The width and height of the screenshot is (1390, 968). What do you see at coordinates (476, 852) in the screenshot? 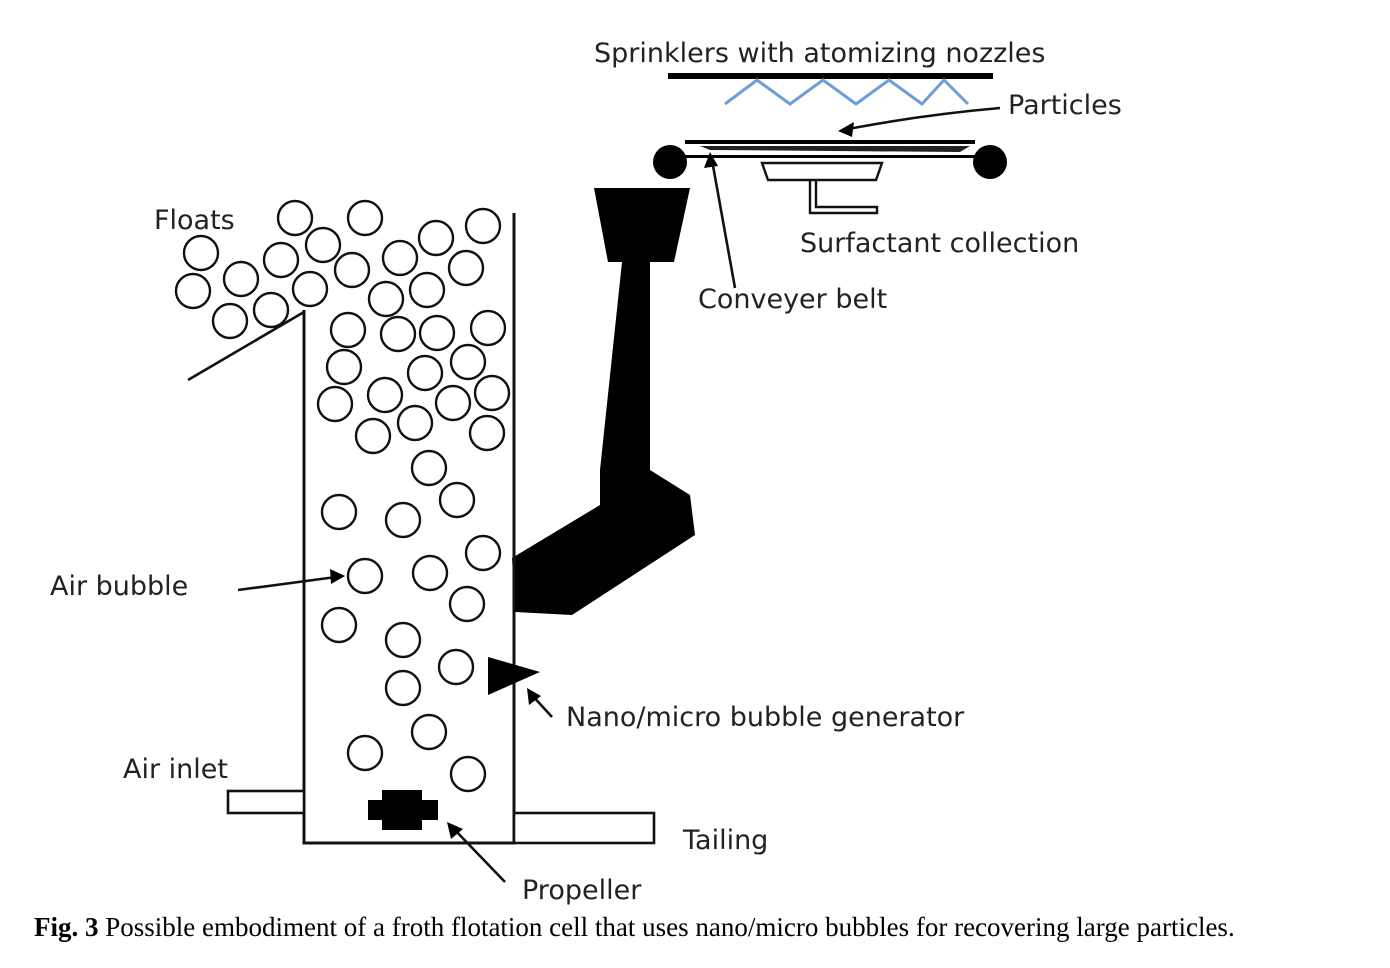
I see `propeller-arrow` at bounding box center [476, 852].